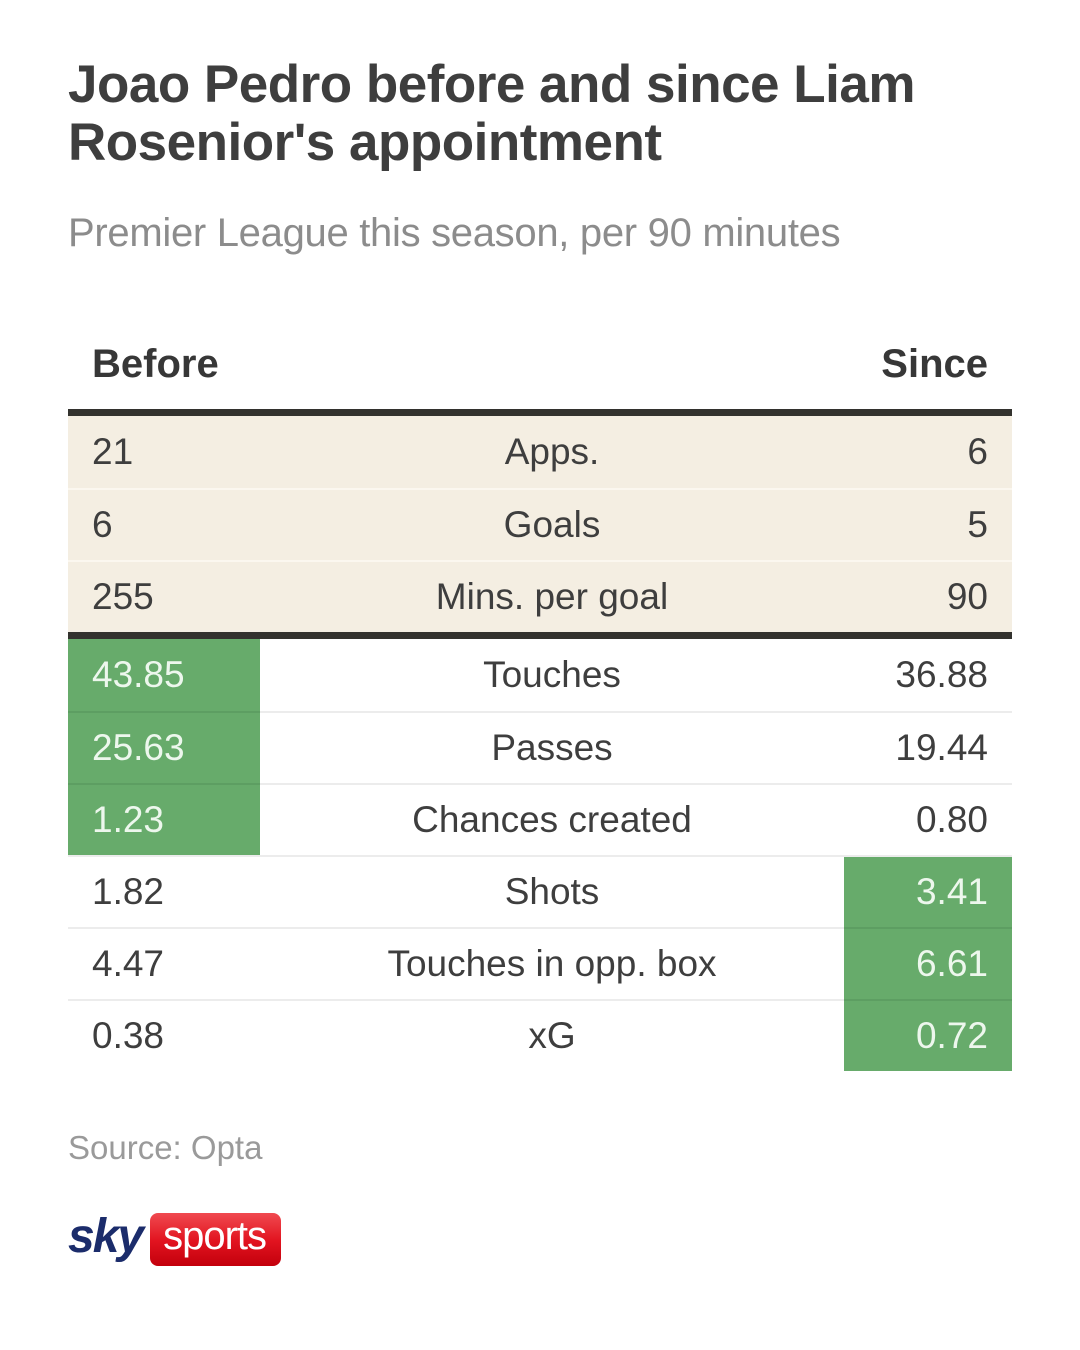  I want to click on table-row: 4.47 Touches in opp. box 6.61, so click(540, 962).